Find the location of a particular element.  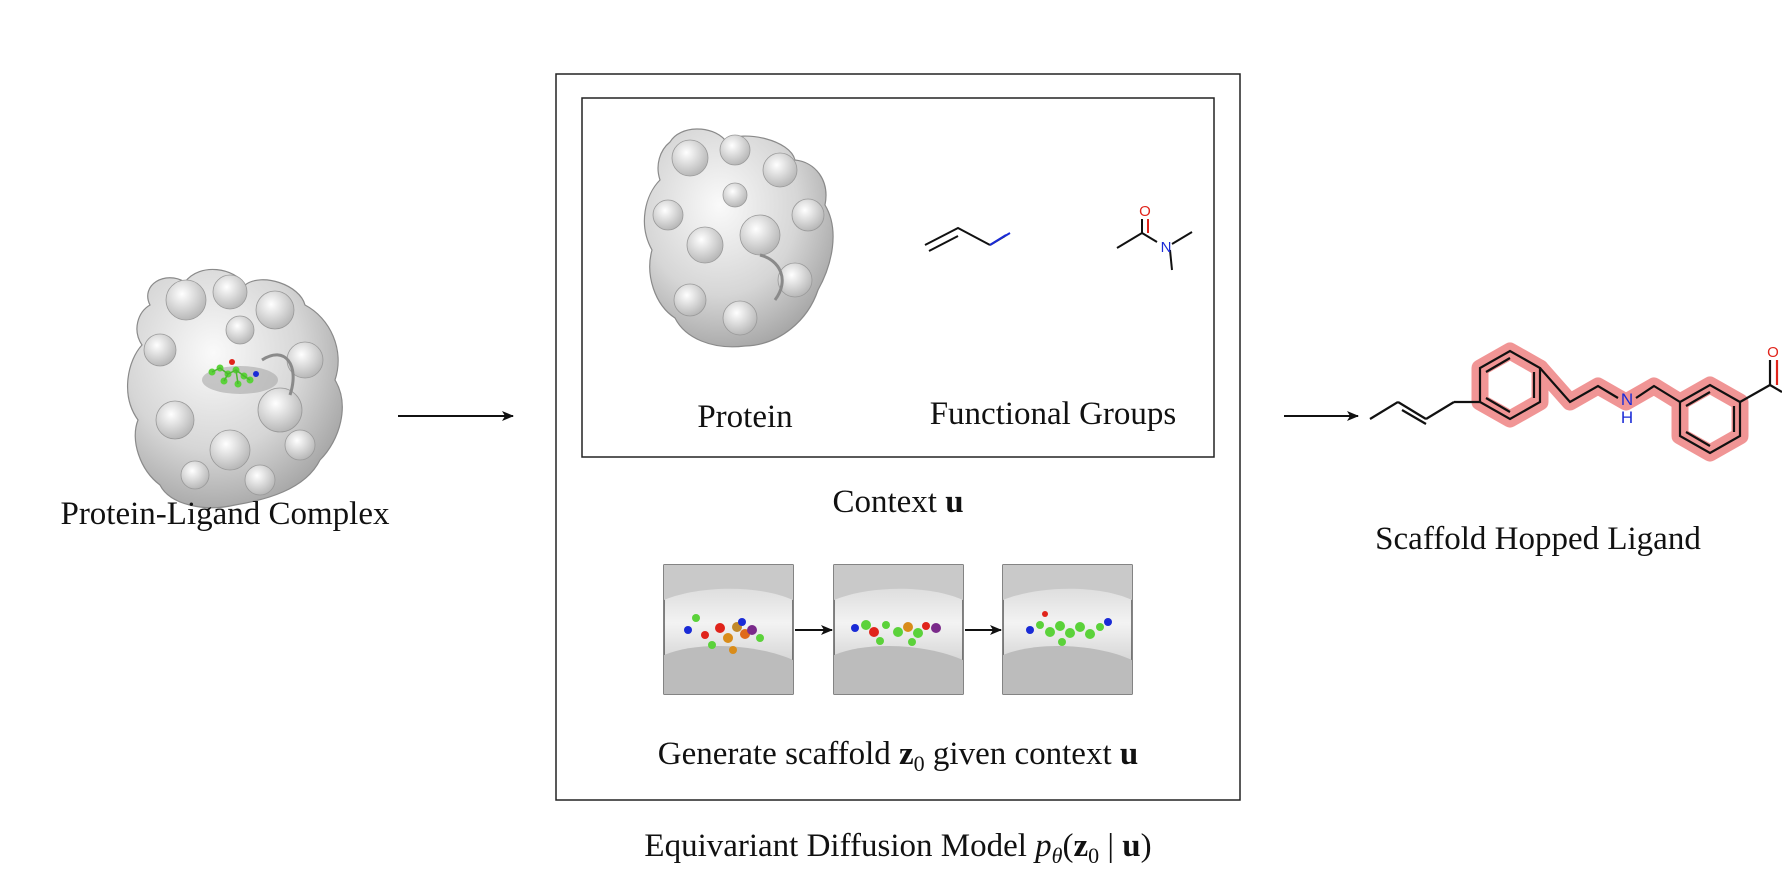

complex-label: Protein-Ligand Complex is located at coordinates (225, 514).